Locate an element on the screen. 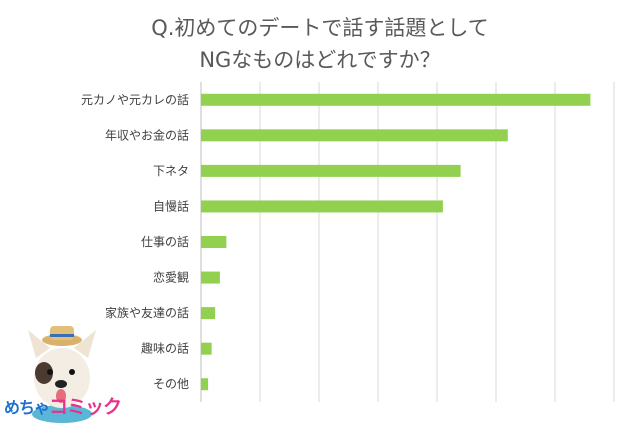 The height and width of the screenshot is (427, 640). category-label: 下ネタ is located at coordinates (171, 171).